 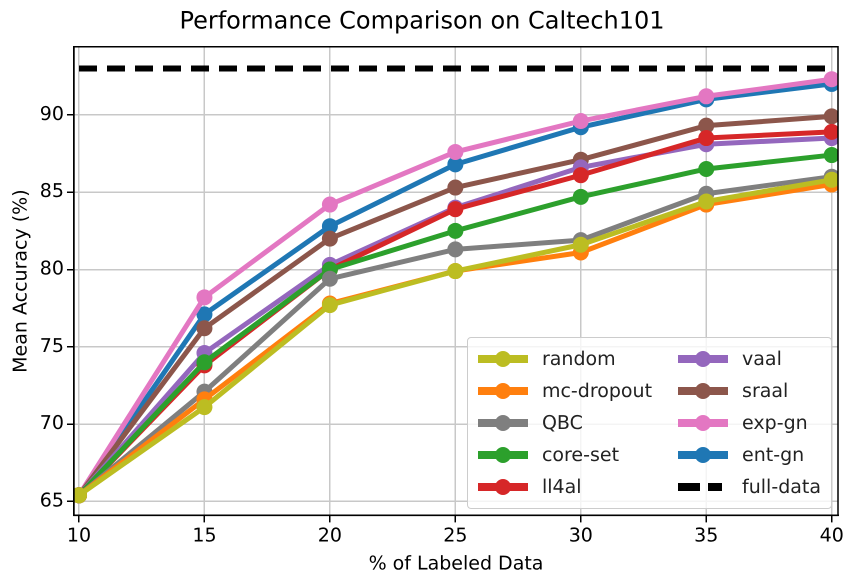 I want to click on legend-label: QBC, so click(x=562, y=423).